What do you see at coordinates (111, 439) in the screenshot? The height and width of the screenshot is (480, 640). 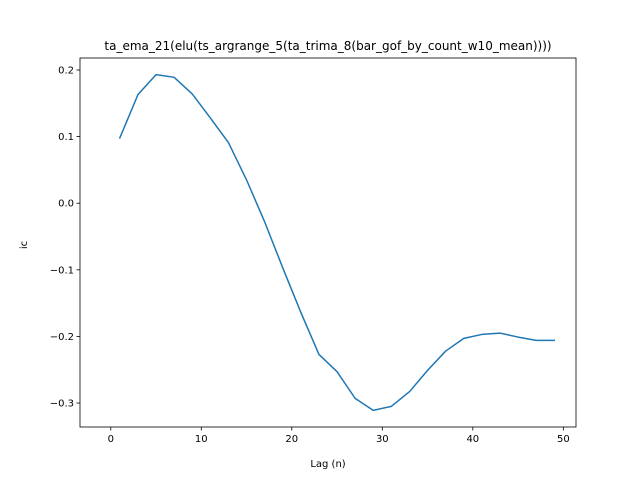 I see `x-tick-label: 0` at bounding box center [111, 439].